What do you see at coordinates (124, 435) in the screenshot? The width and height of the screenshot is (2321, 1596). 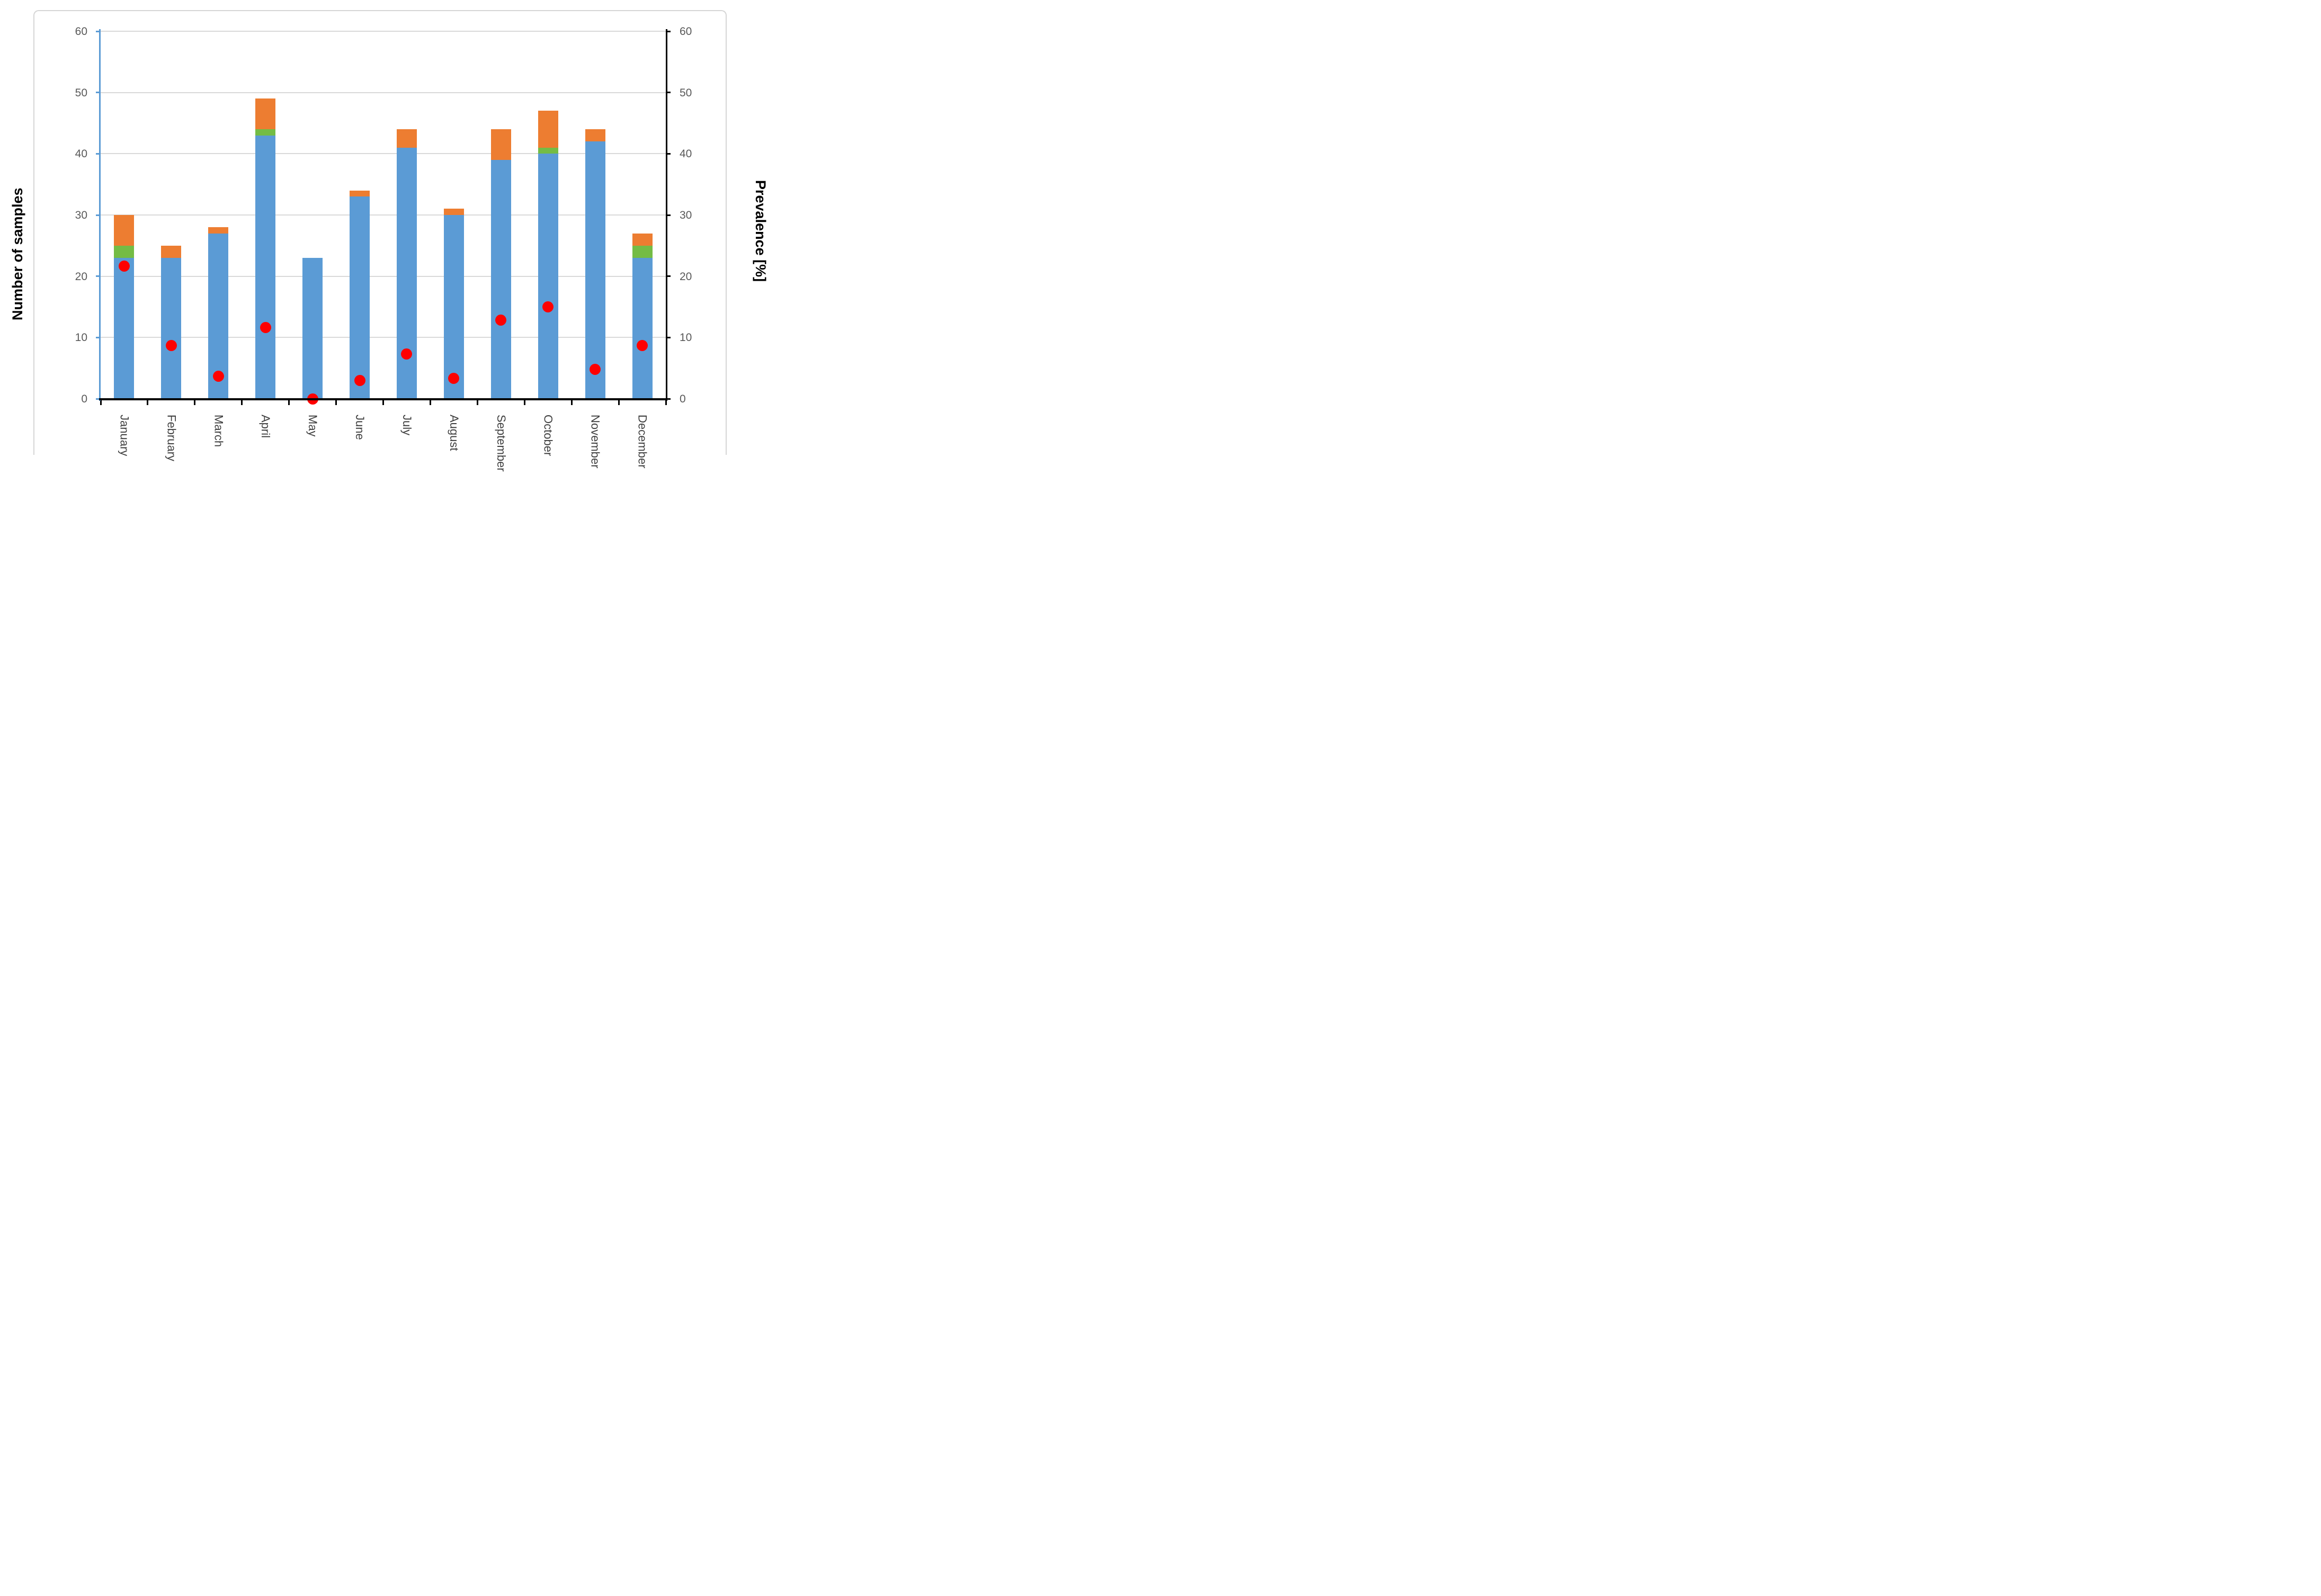 I see `x-axis-label: January` at bounding box center [124, 435].